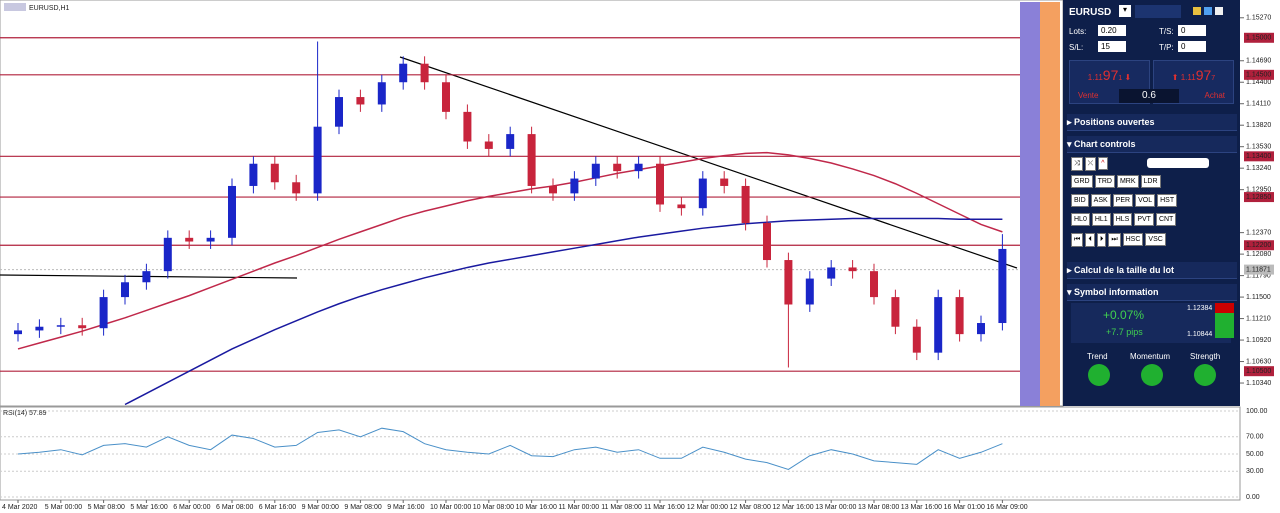  Describe the element at coordinates (1150, 181) in the screenshot. I see `button: LDR` at that location.